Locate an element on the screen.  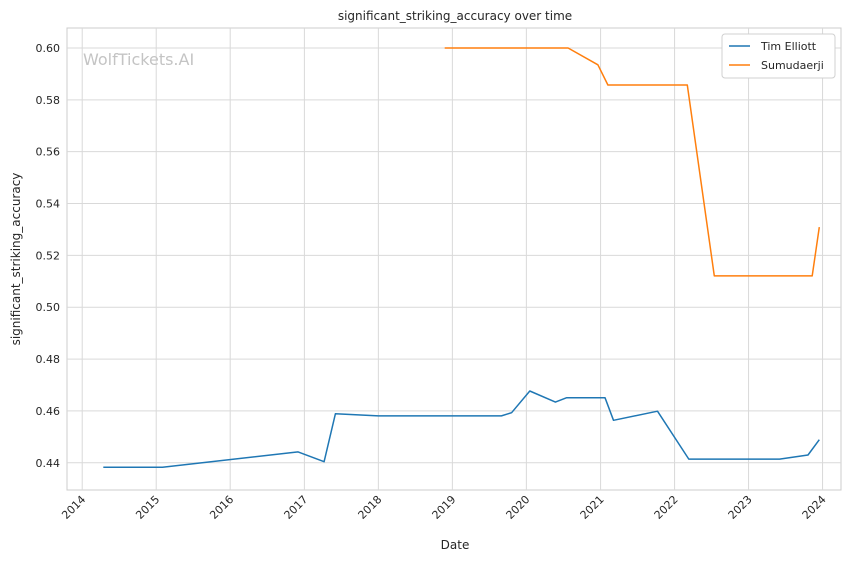
x-tick-label: 2023 is located at coordinates (740, 507).